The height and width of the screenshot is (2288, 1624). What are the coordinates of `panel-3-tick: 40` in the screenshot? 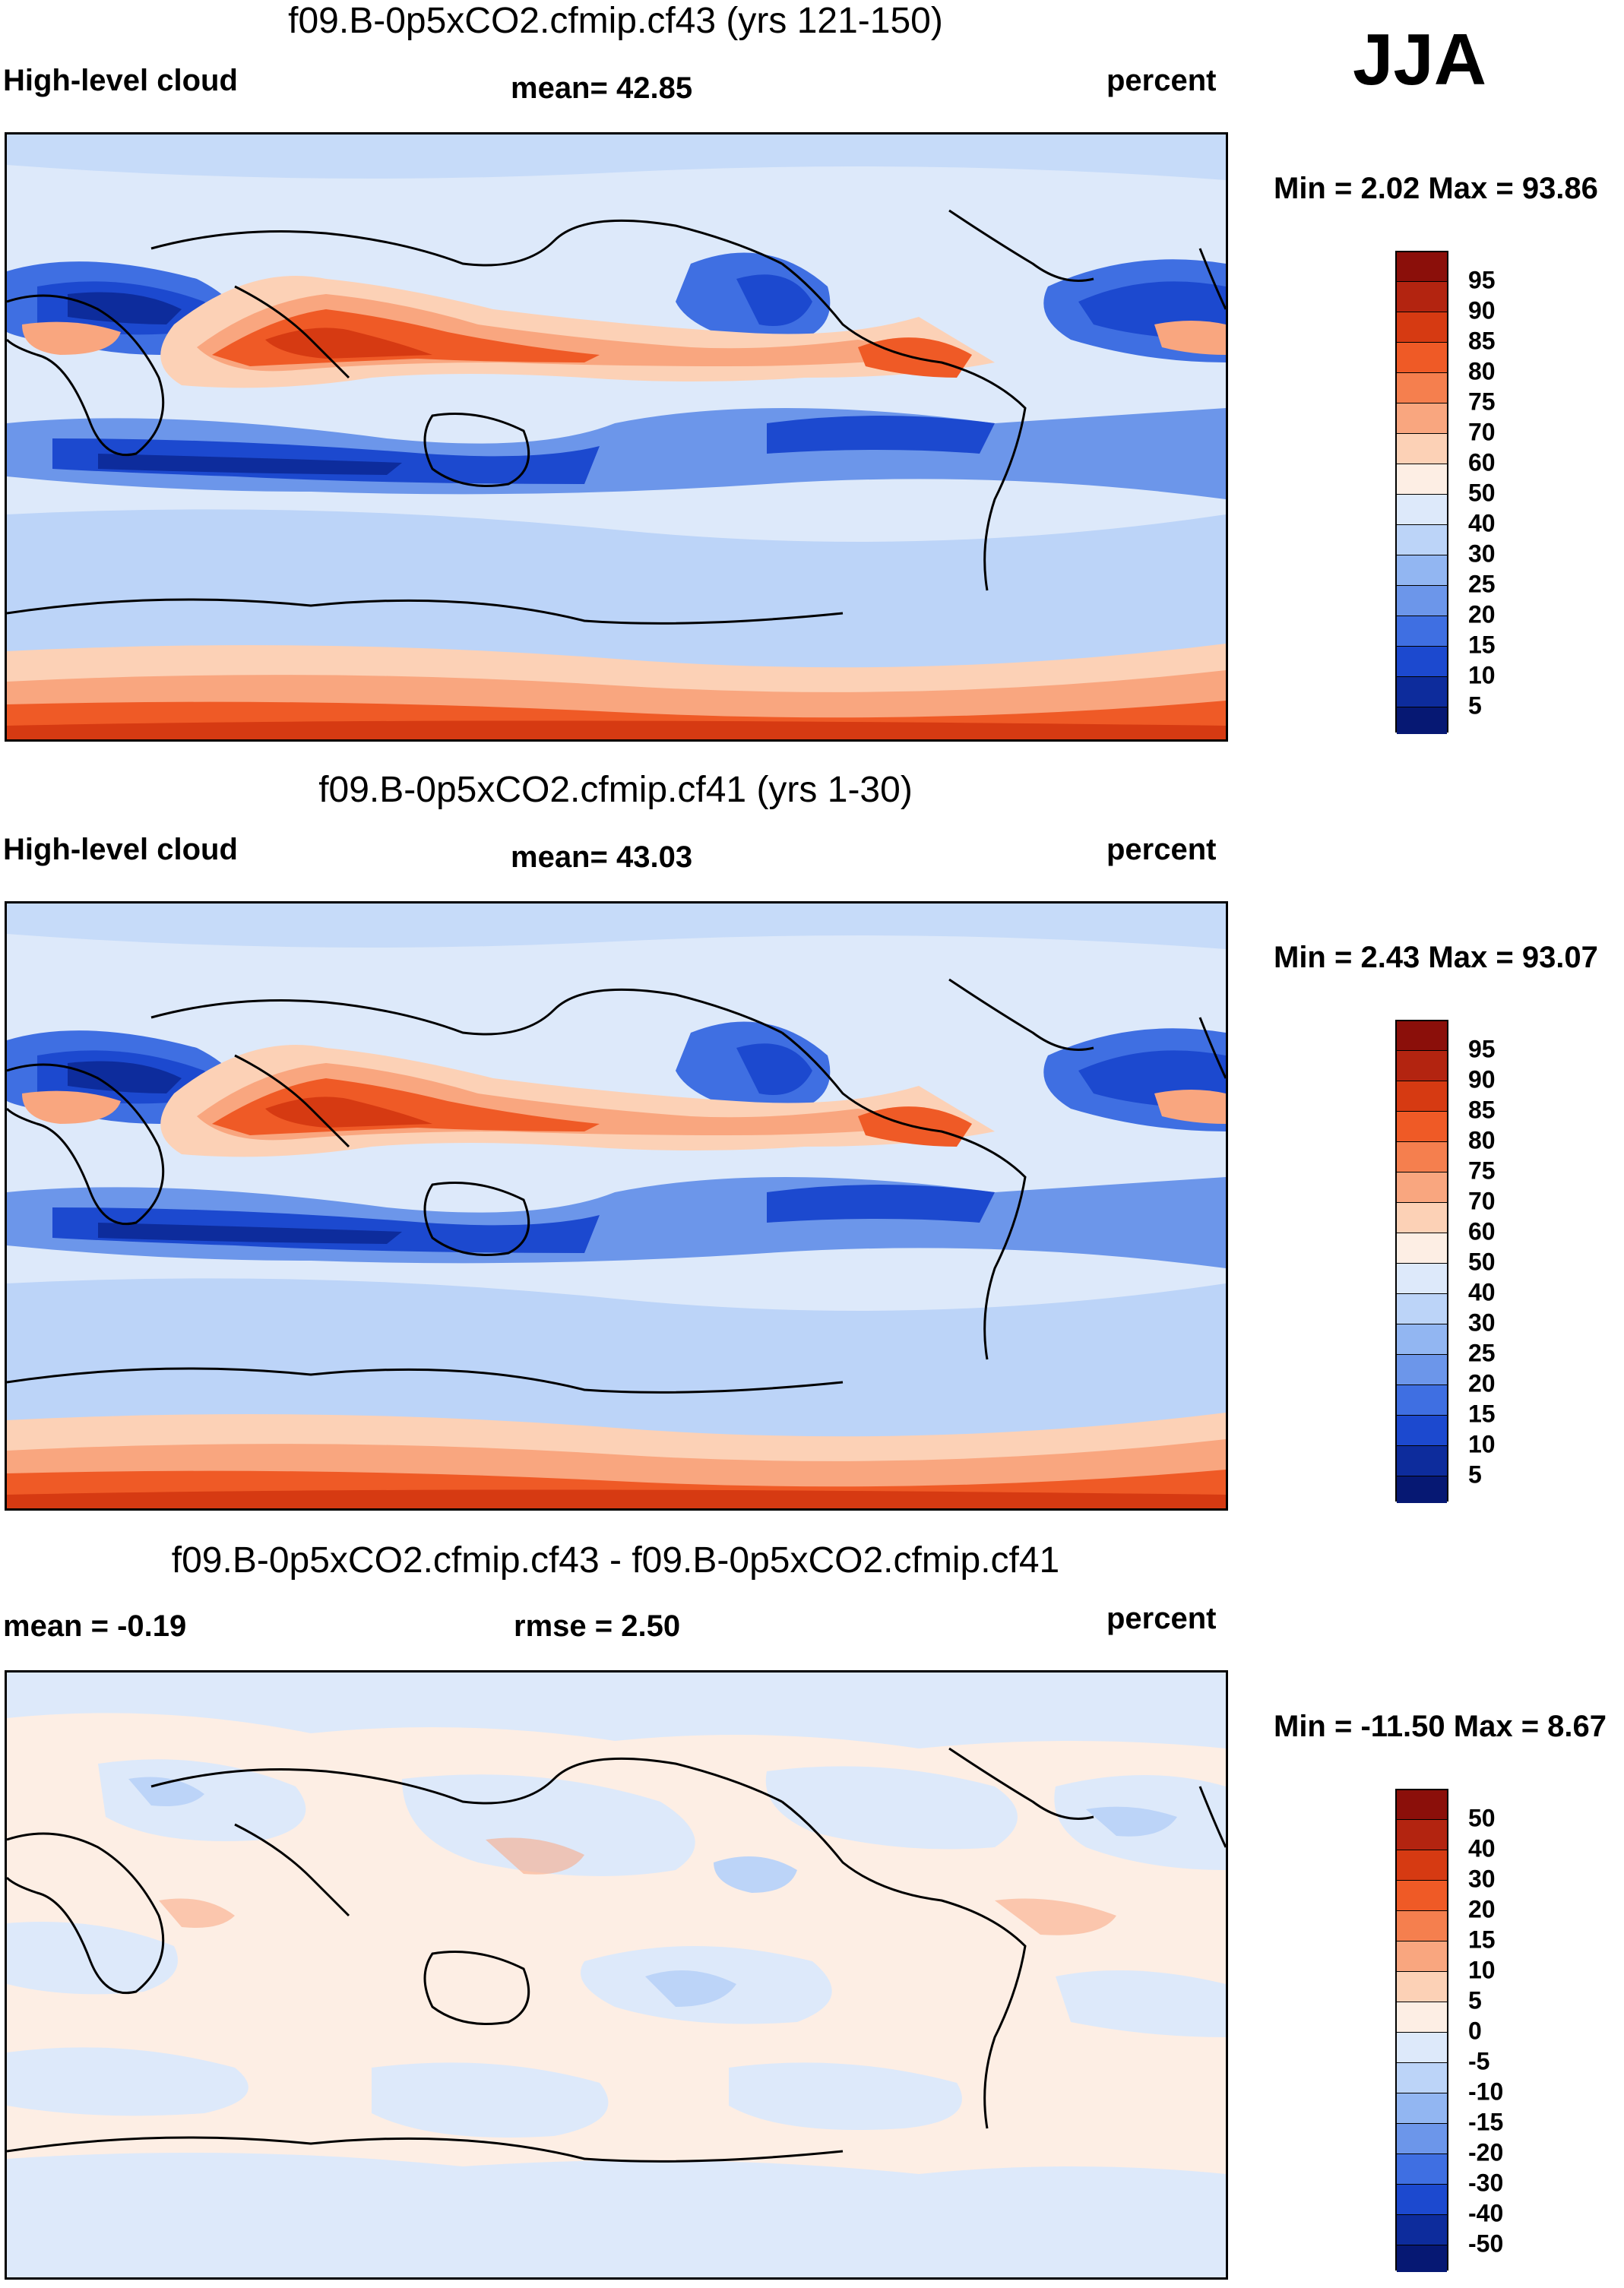 It's located at (1482, 1848).